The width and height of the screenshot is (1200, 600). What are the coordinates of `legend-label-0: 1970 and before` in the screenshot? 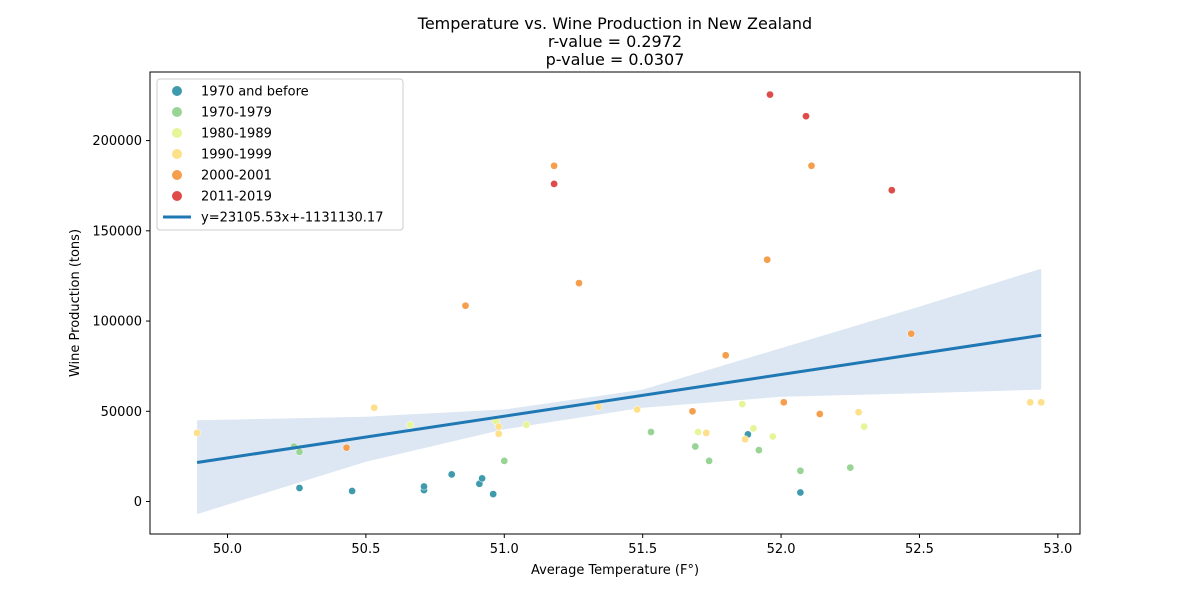 It's located at (255, 92).